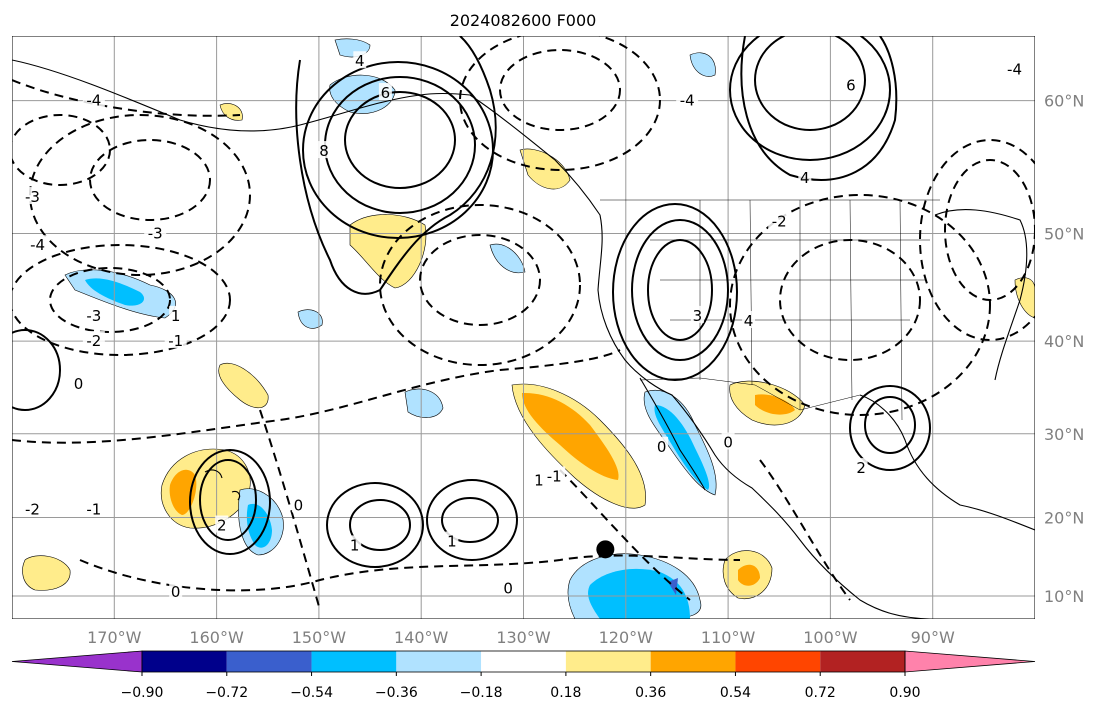  I want to click on shade-blue-mid2, so click(507, 258).